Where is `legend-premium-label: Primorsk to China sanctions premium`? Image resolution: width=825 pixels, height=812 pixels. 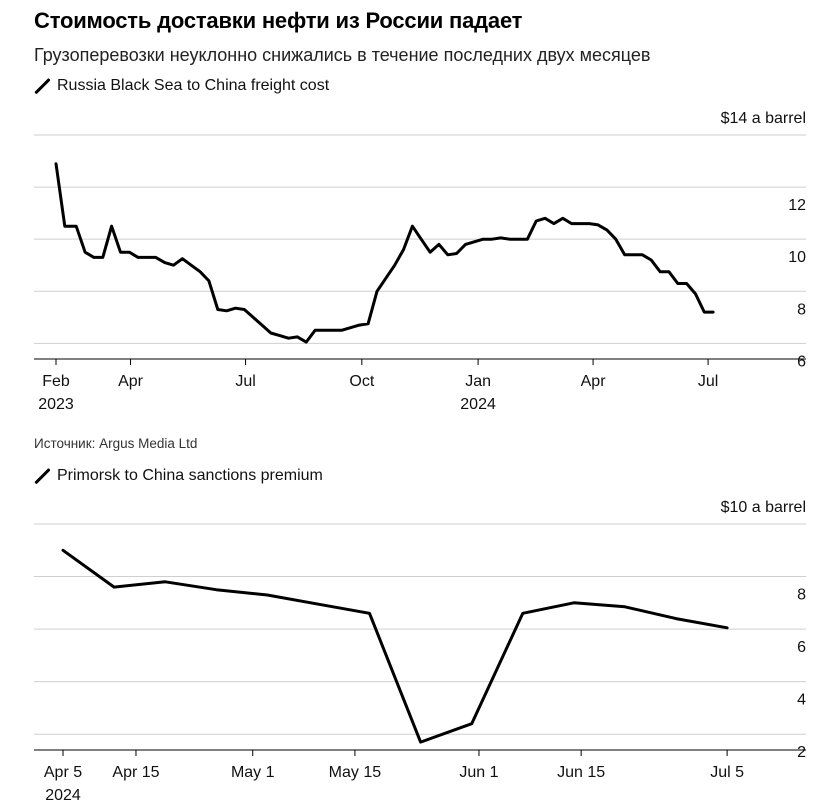
legend-premium-label: Primorsk to China sanctions premium is located at coordinates (190, 475).